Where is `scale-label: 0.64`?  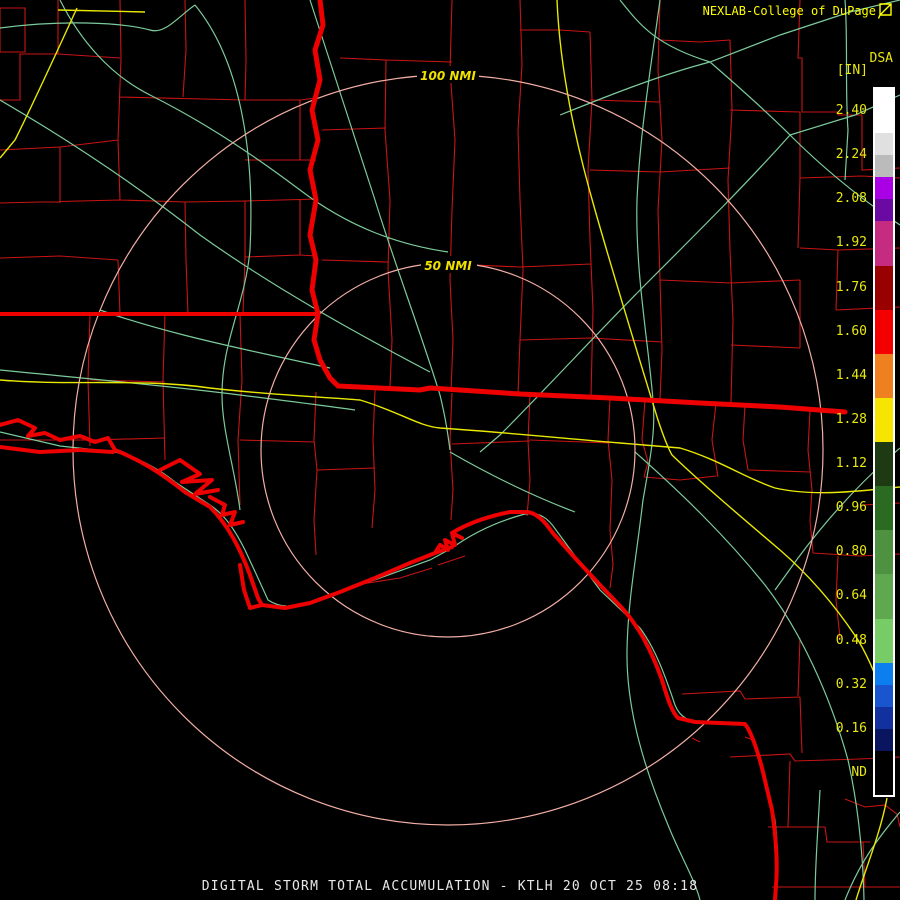 scale-label: 0.64 is located at coordinates (851, 595).